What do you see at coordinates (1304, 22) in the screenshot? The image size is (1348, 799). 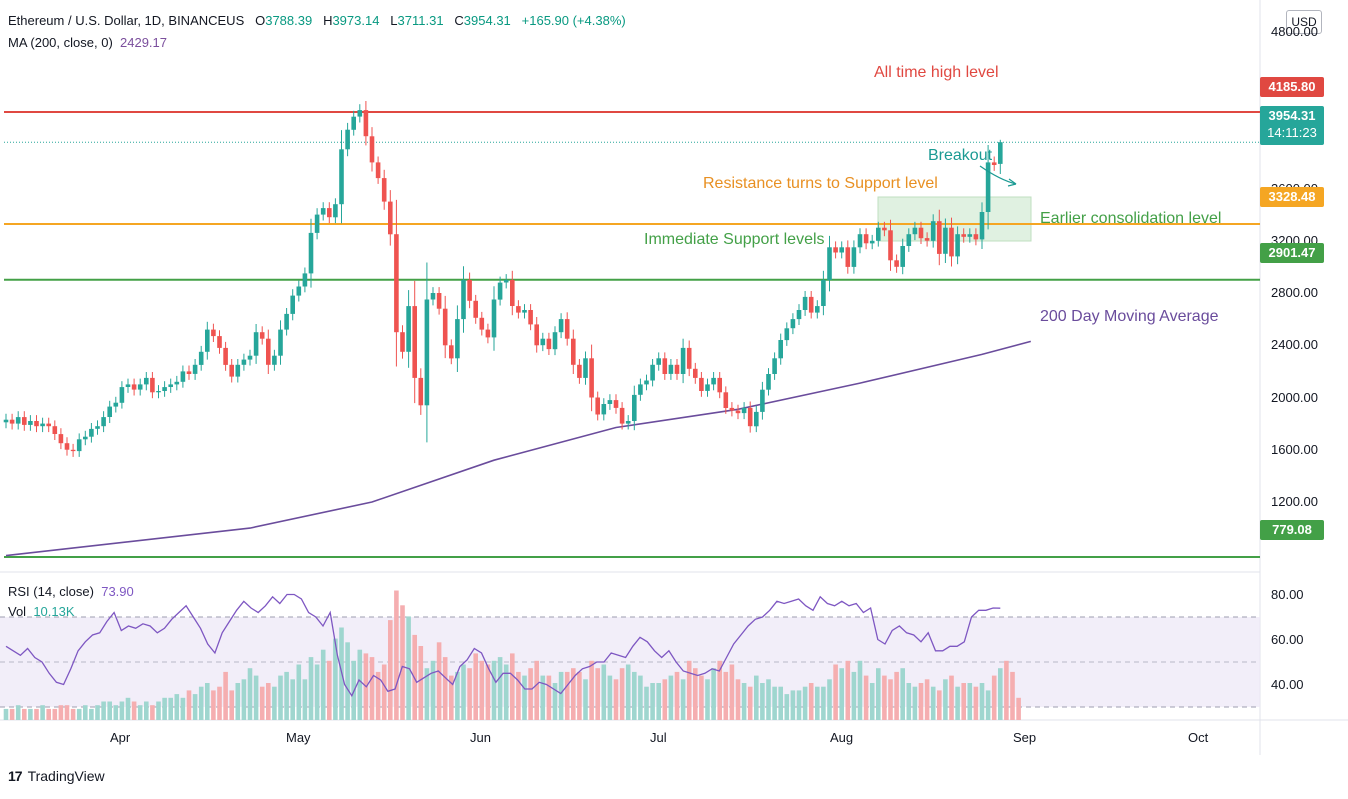 I see `currency-button: USD` at bounding box center [1304, 22].